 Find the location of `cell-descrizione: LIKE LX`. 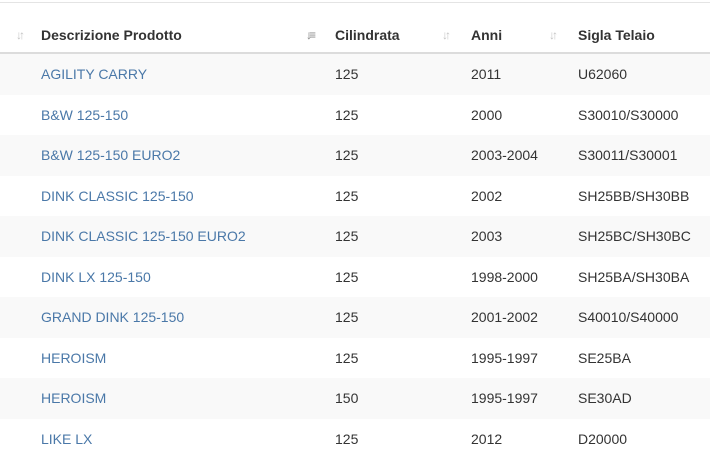

cell-descrizione: LIKE LX is located at coordinates (165, 438).